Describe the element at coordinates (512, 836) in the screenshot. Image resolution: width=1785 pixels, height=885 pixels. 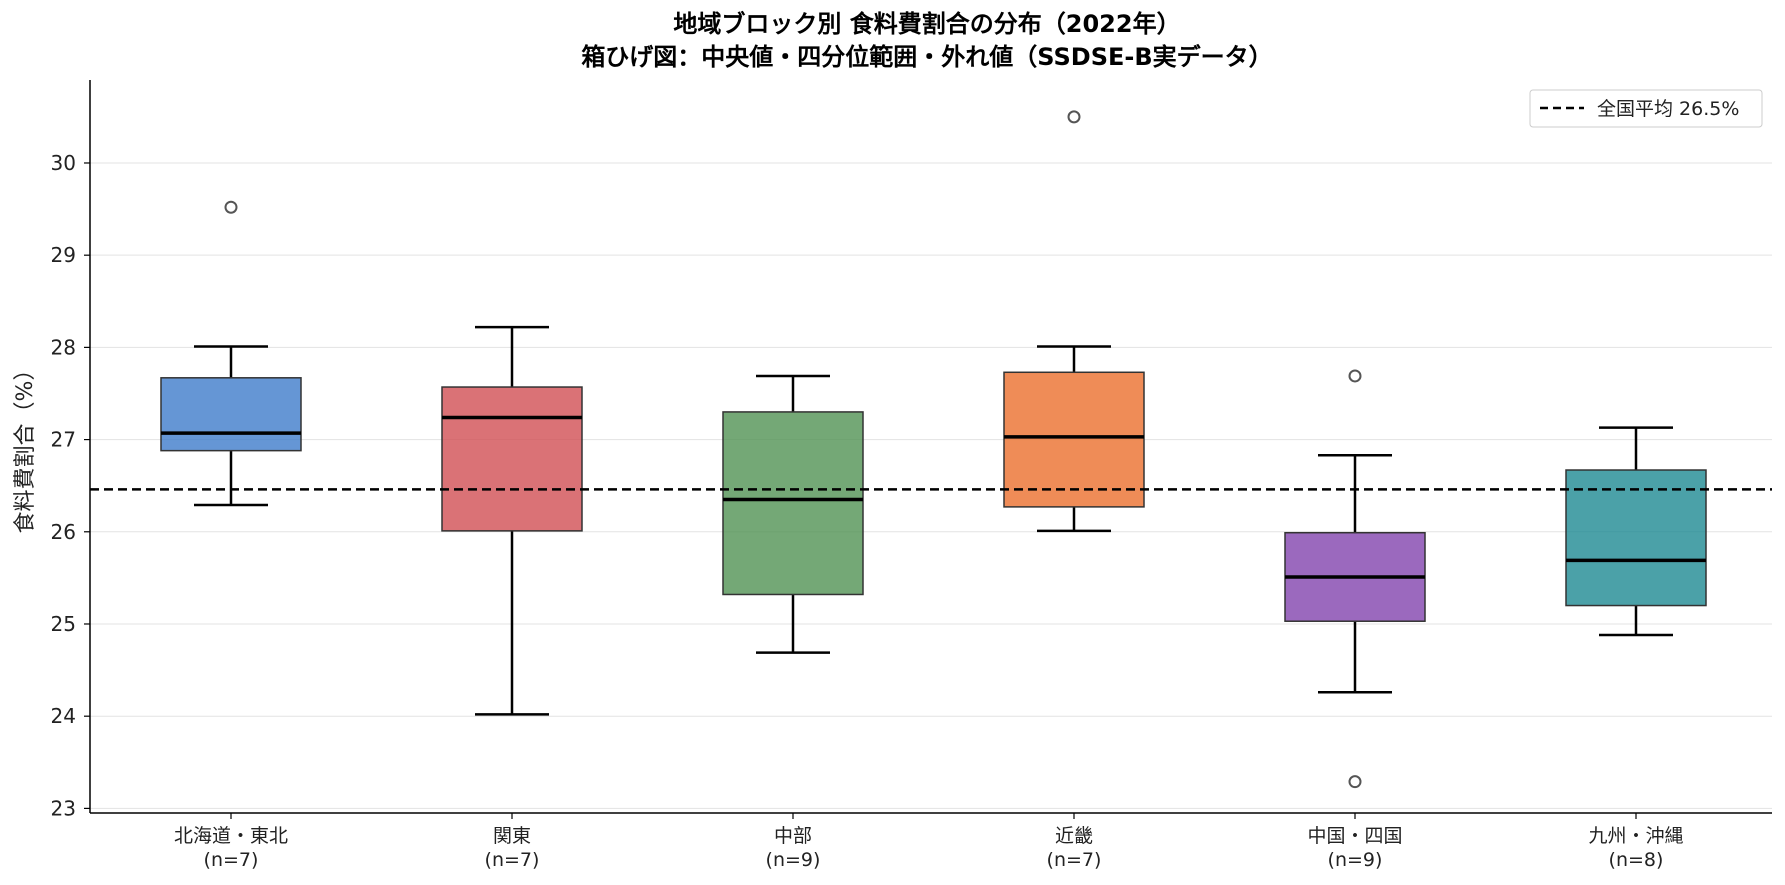
I see `x-tick-label: 関東` at that location.